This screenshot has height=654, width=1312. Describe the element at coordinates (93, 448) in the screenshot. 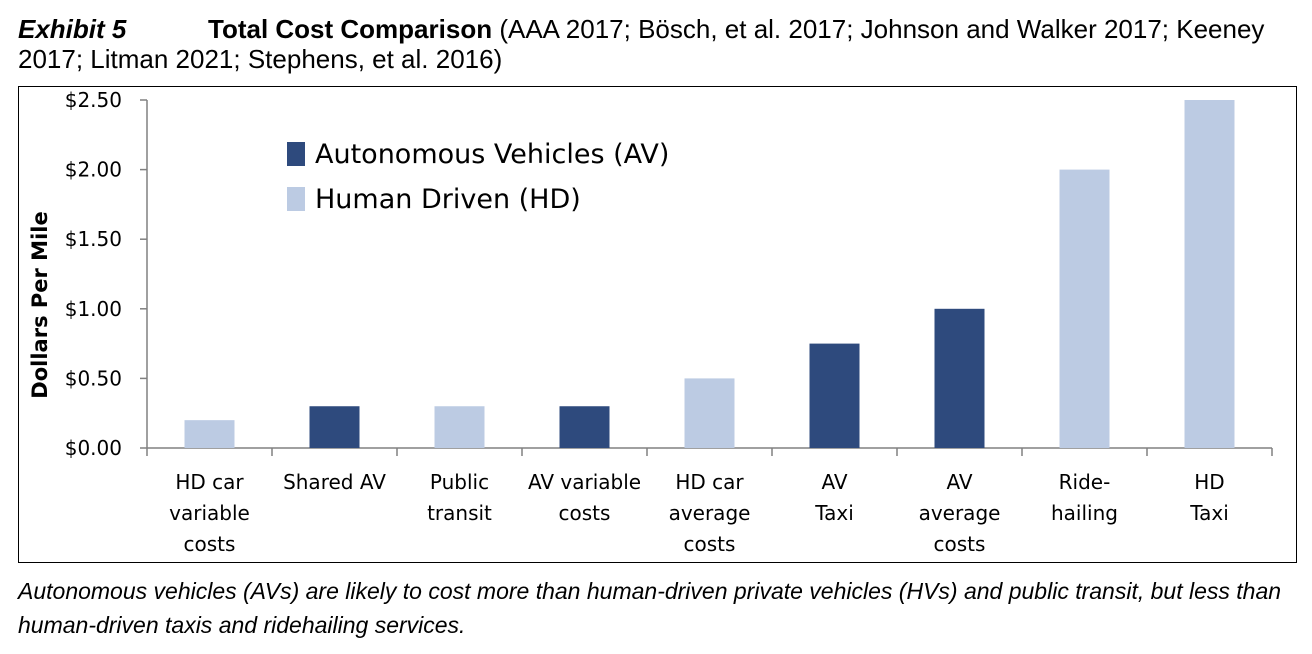

I see `y-tick-label: $0.00` at that location.